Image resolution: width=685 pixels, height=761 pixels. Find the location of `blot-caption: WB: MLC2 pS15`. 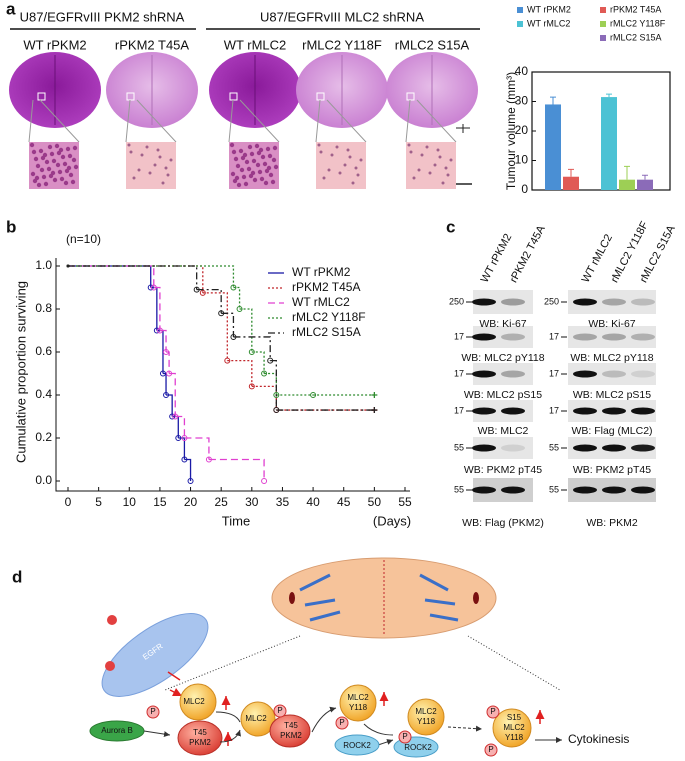

blot-caption: WB: MLC2 pS15 is located at coordinates (503, 395).